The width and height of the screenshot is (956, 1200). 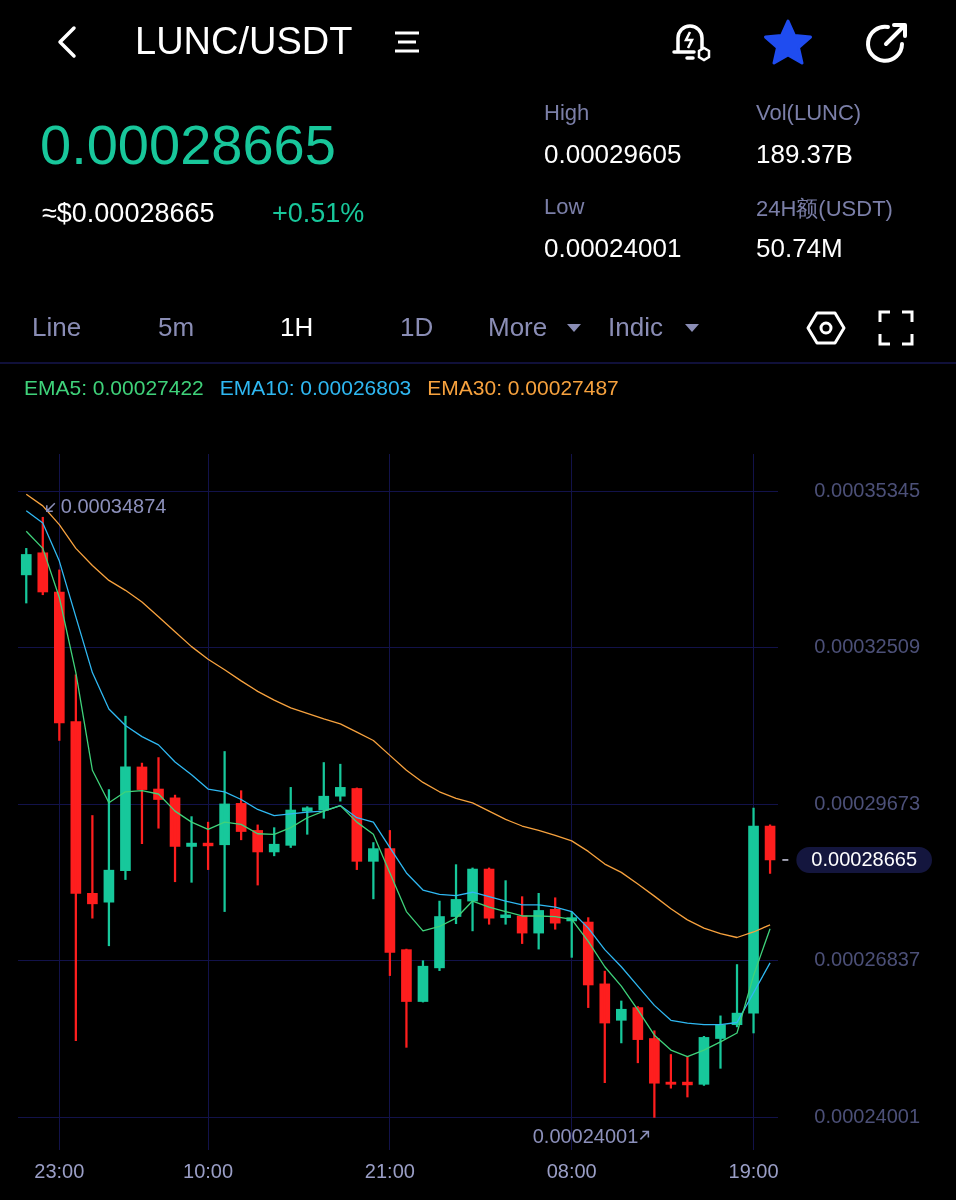 What do you see at coordinates (564, 207) in the screenshot?
I see `text: Low` at bounding box center [564, 207].